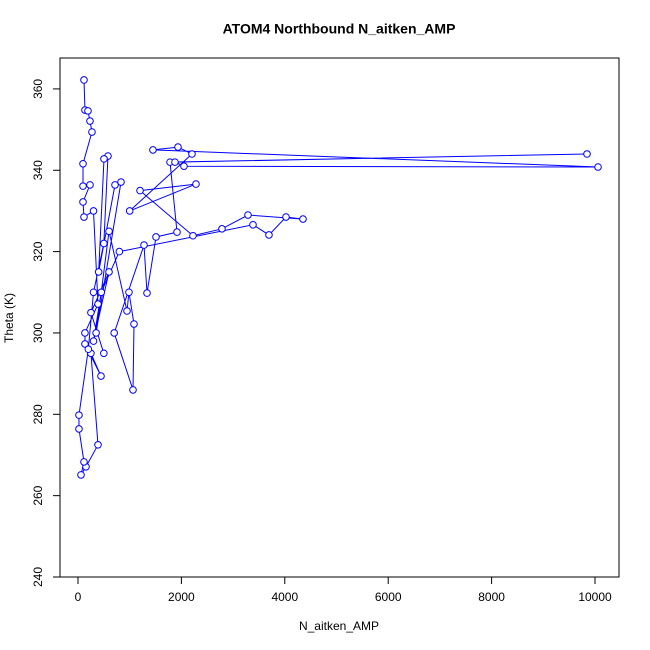 The image size is (650, 650). Describe the element at coordinates (284, 597) in the screenshot. I see `x-tick-label: 4000` at that location.